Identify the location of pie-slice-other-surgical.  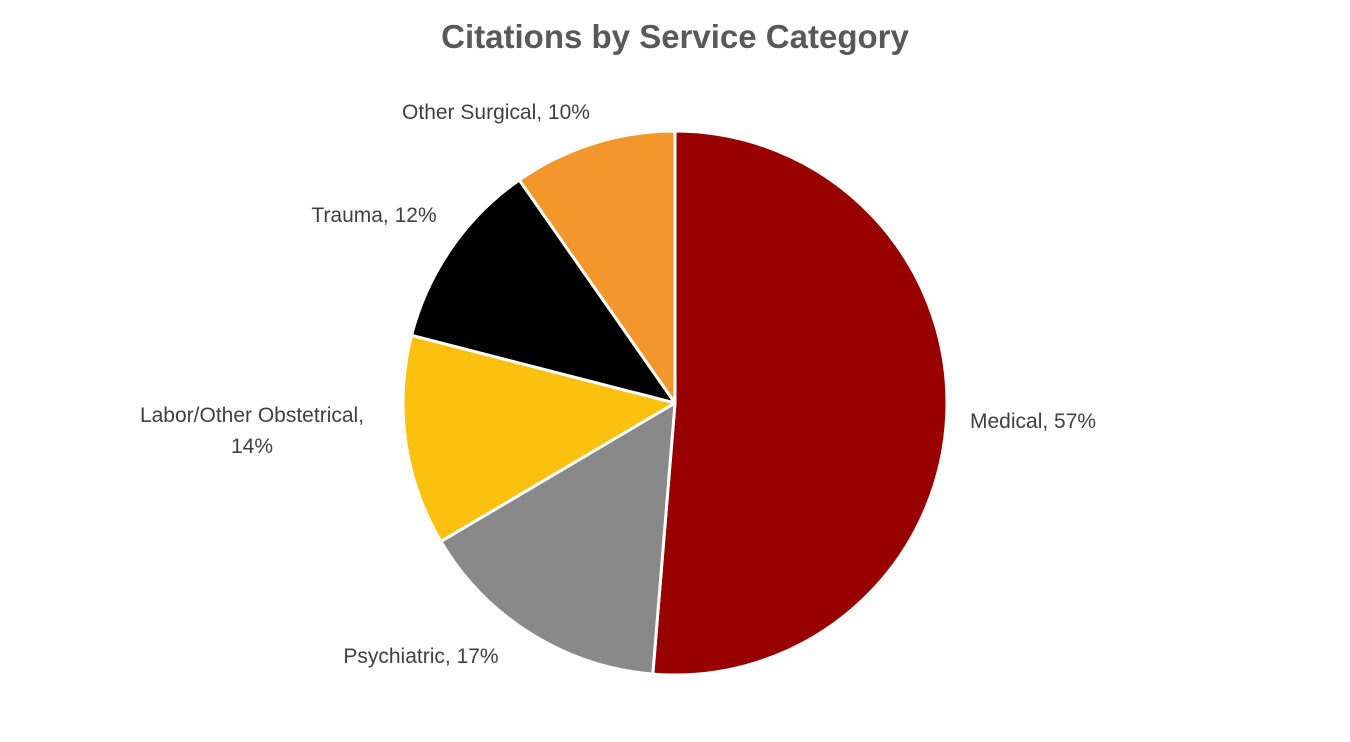
(597, 267).